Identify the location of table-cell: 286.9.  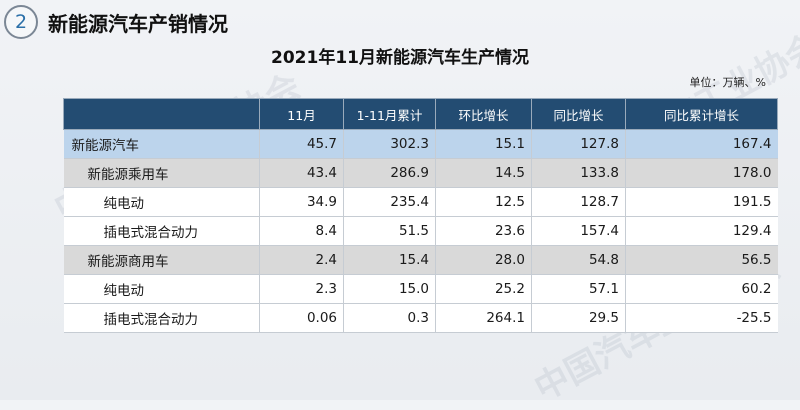
(389, 173).